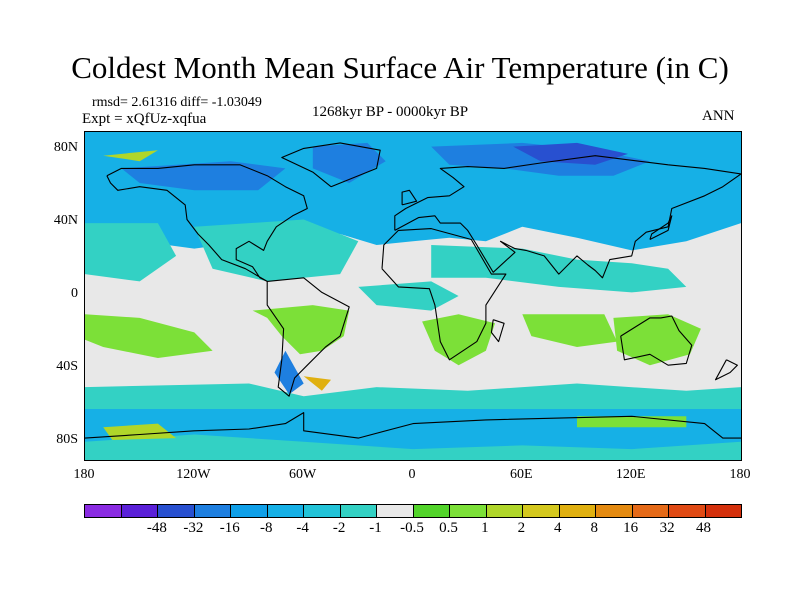  What do you see at coordinates (632, 422) in the screenshot?
I see `warm-region-east-antarctic-coast` at bounding box center [632, 422].